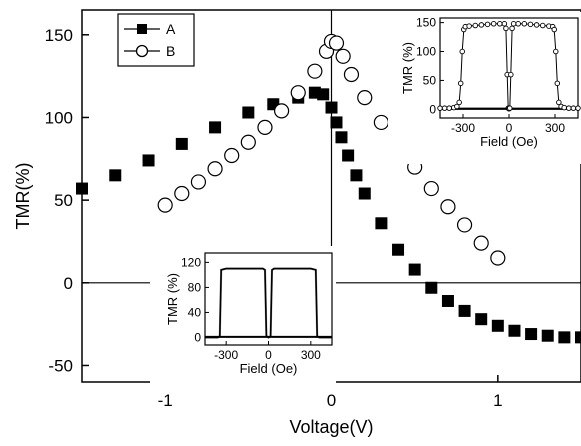 This screenshot has width=581, height=446. I want to click on inset-y-tick-label: 100, so click(426, 52).